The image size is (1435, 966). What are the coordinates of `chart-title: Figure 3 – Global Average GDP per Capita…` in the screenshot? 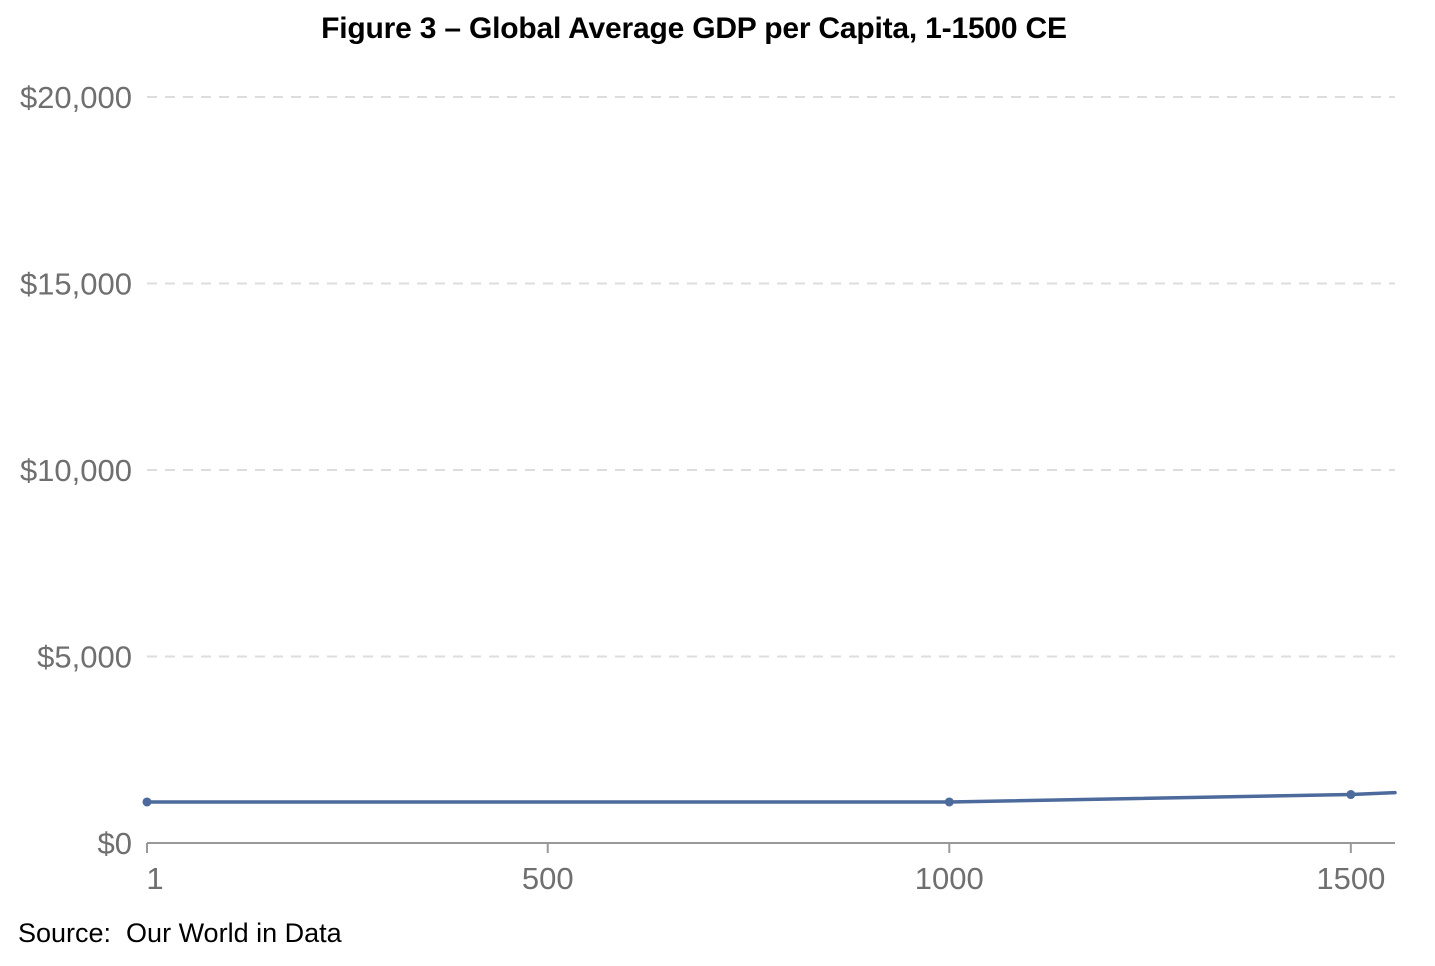 It's located at (694, 28).